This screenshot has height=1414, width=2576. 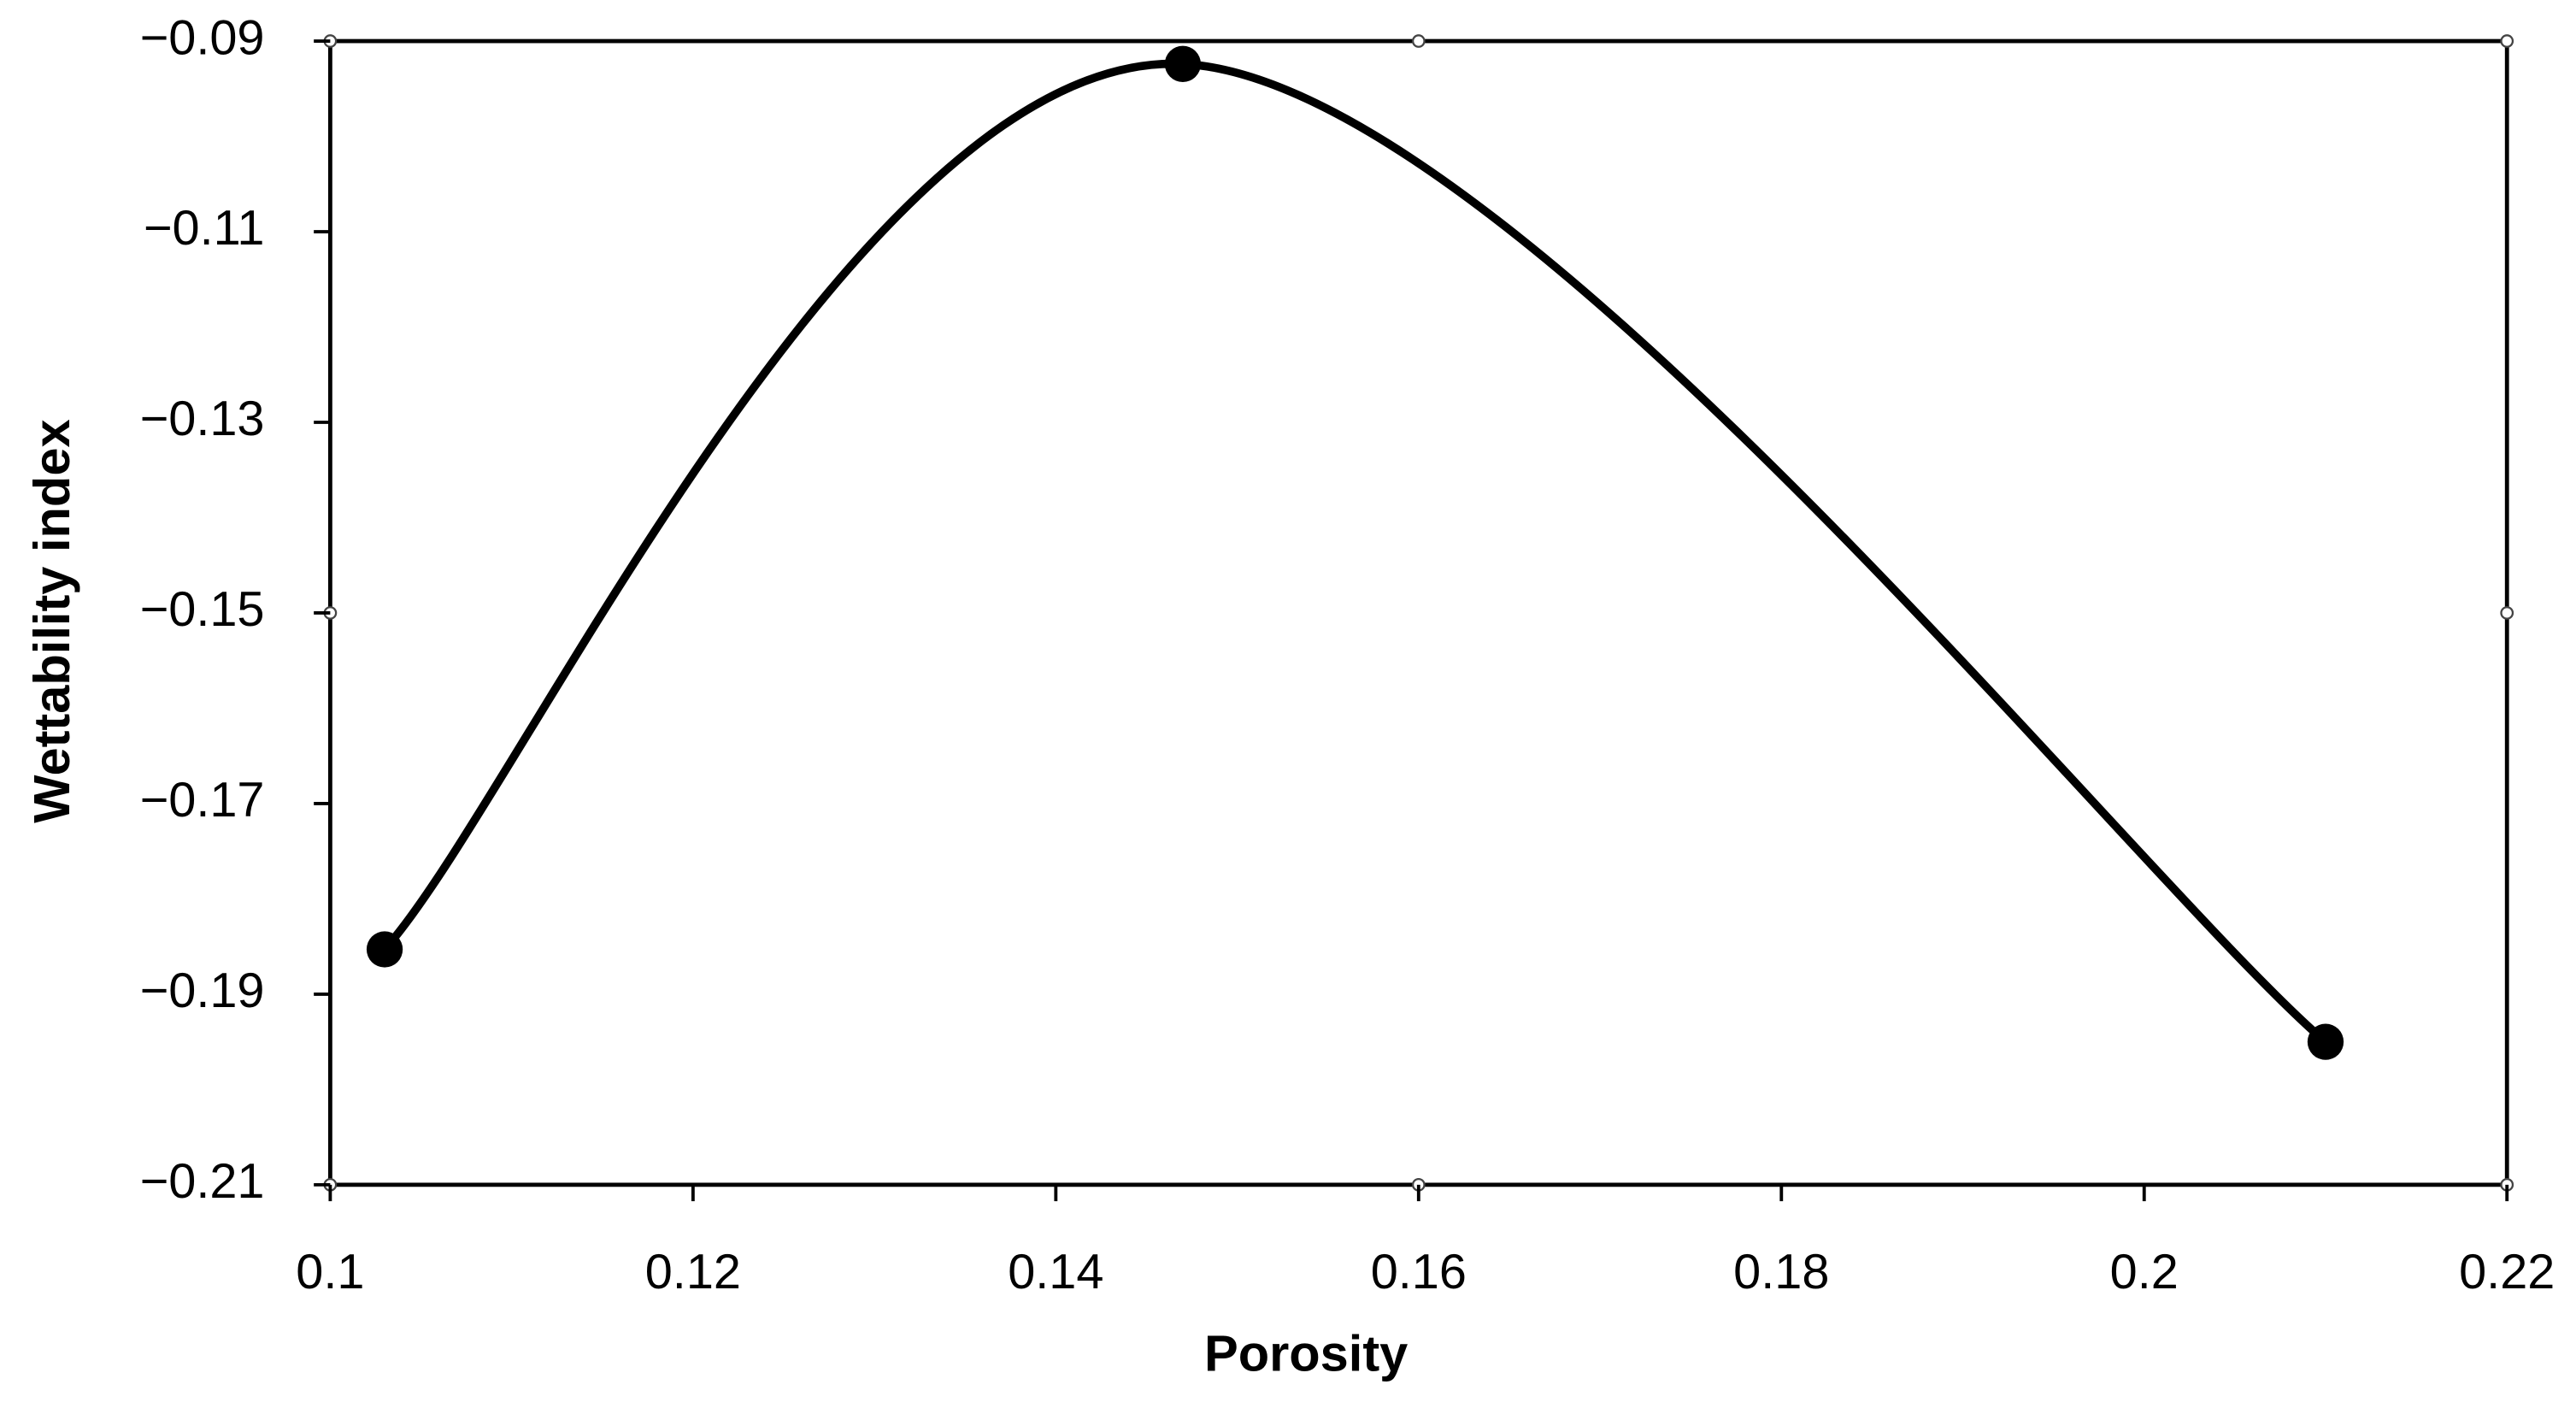 I want to click on x-tick-label: 0.16, so click(x=1419, y=1272).